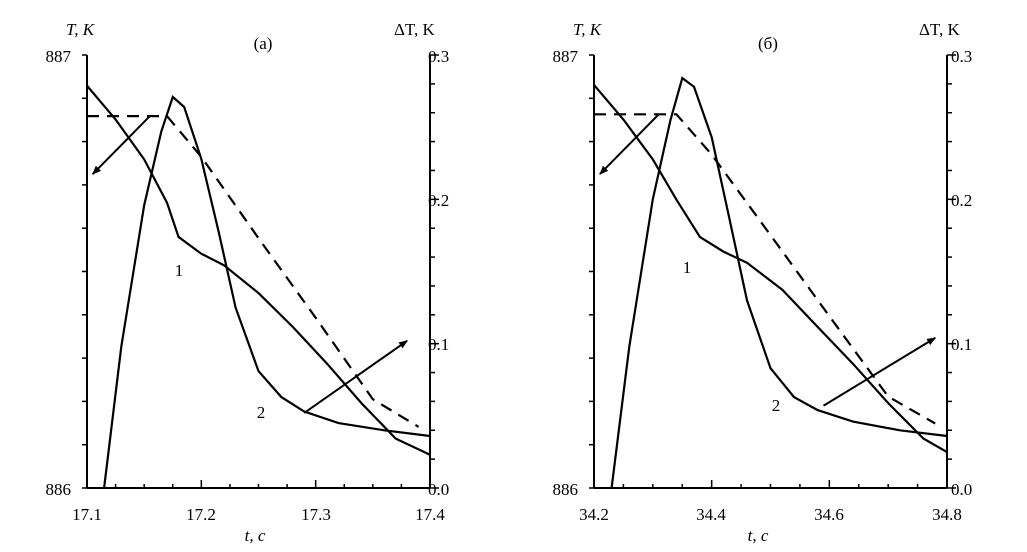  Describe the element at coordinates (415, 29) in the screenshot. I see `panel-a-right-axis-label: ΔT, K` at that location.